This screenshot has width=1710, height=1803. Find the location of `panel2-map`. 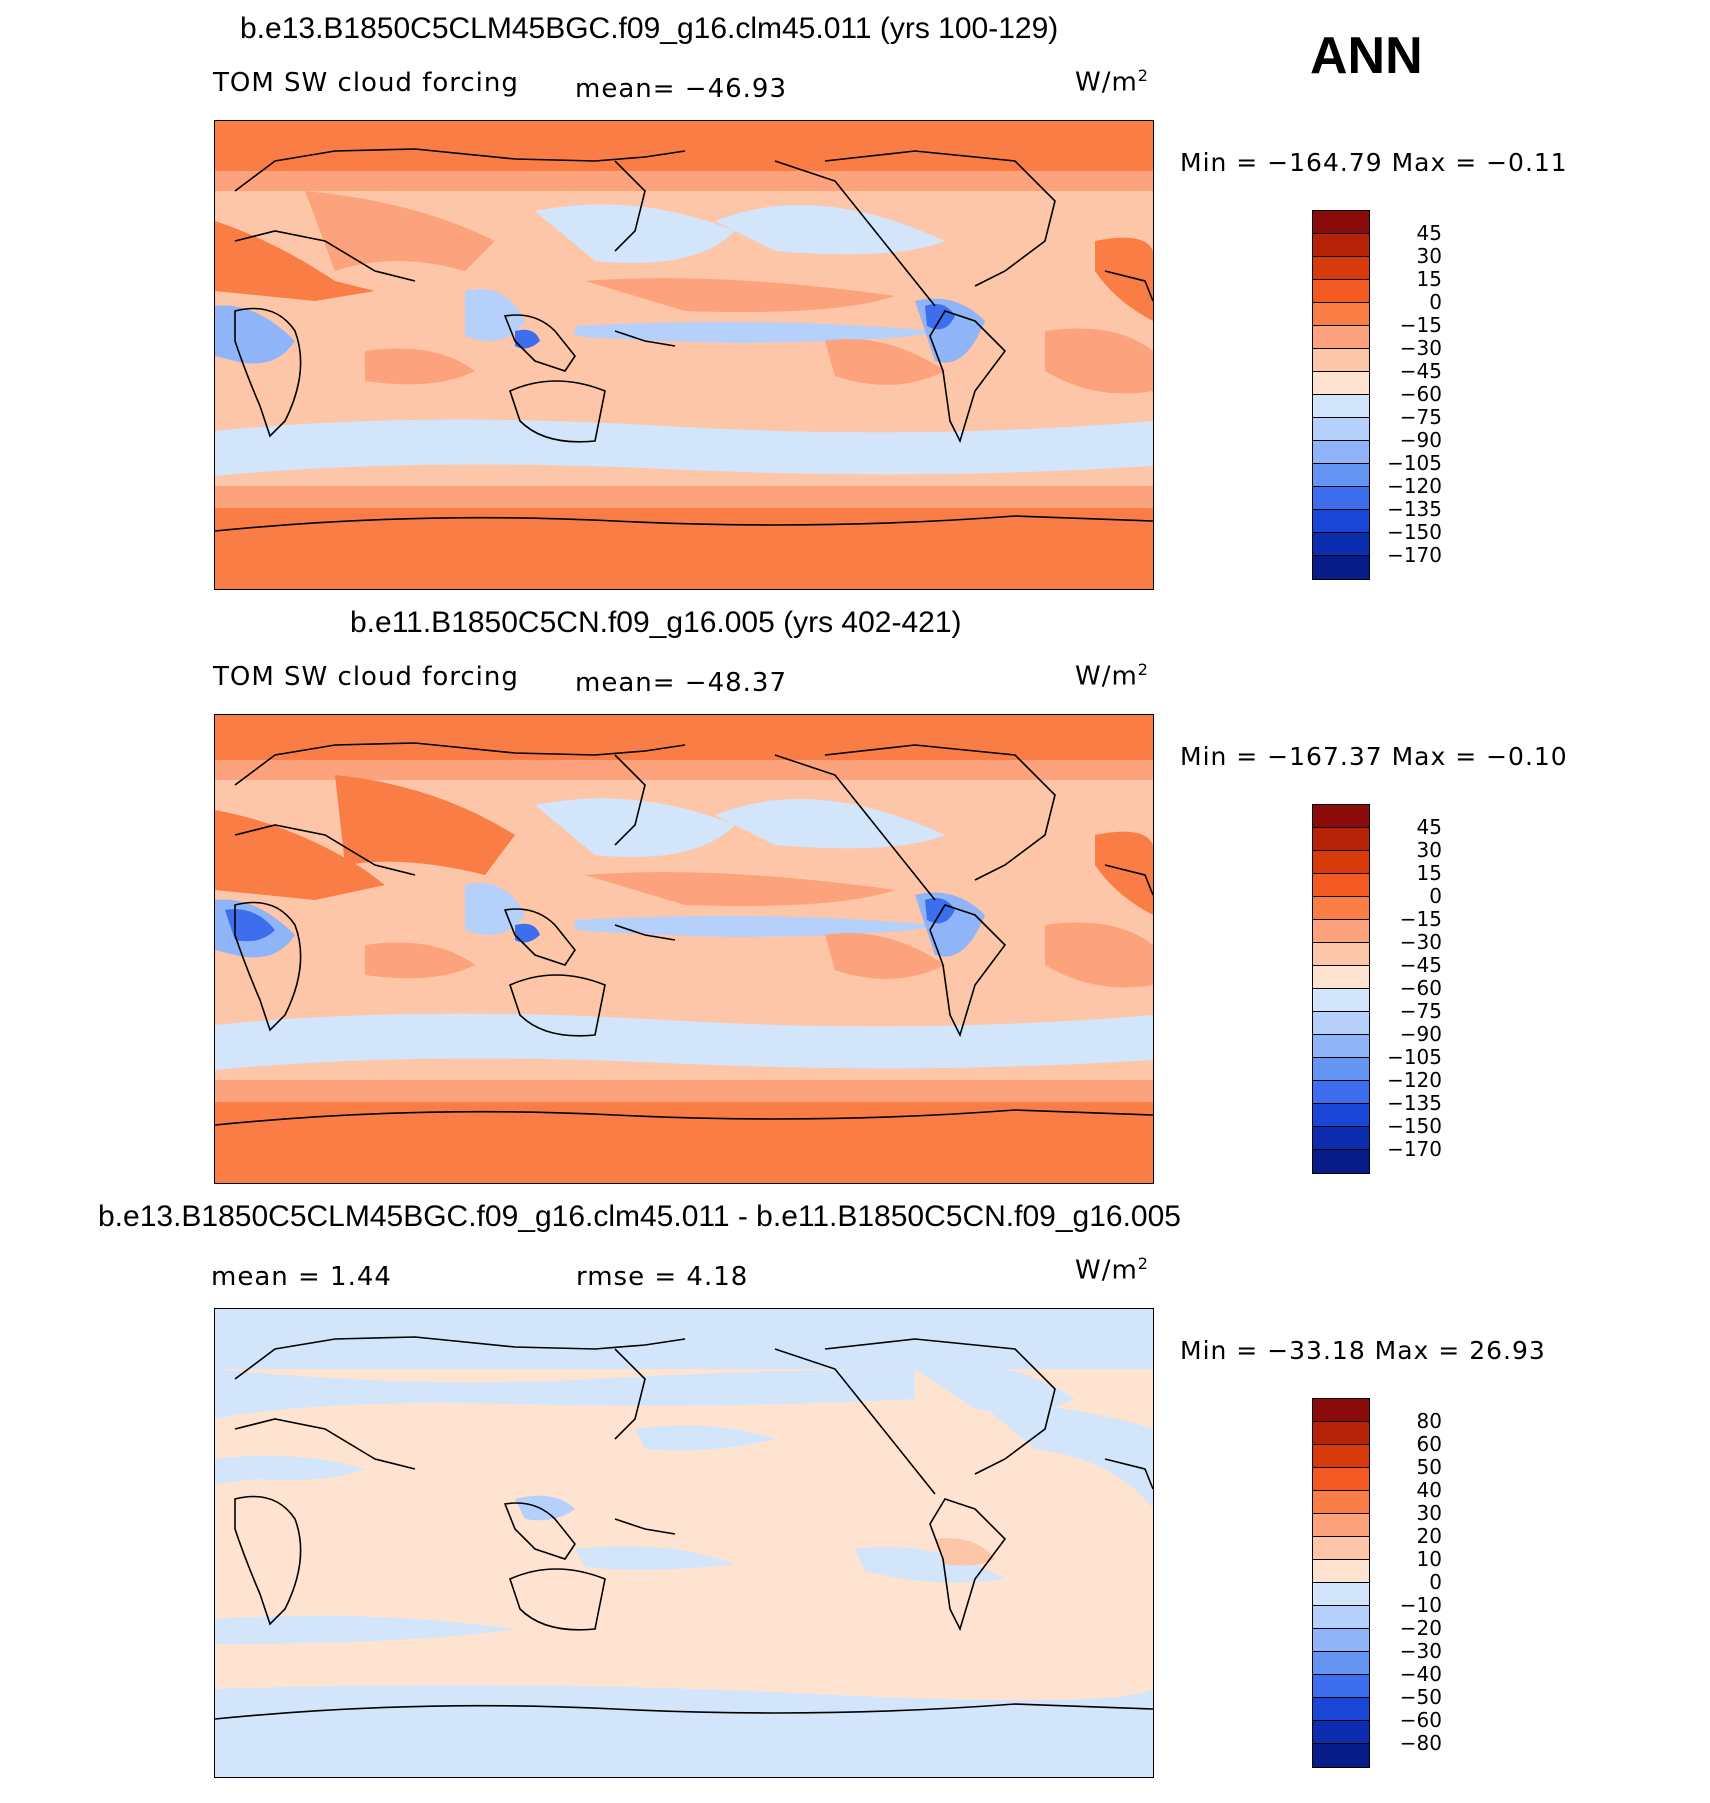

panel2-map is located at coordinates (684, 949).